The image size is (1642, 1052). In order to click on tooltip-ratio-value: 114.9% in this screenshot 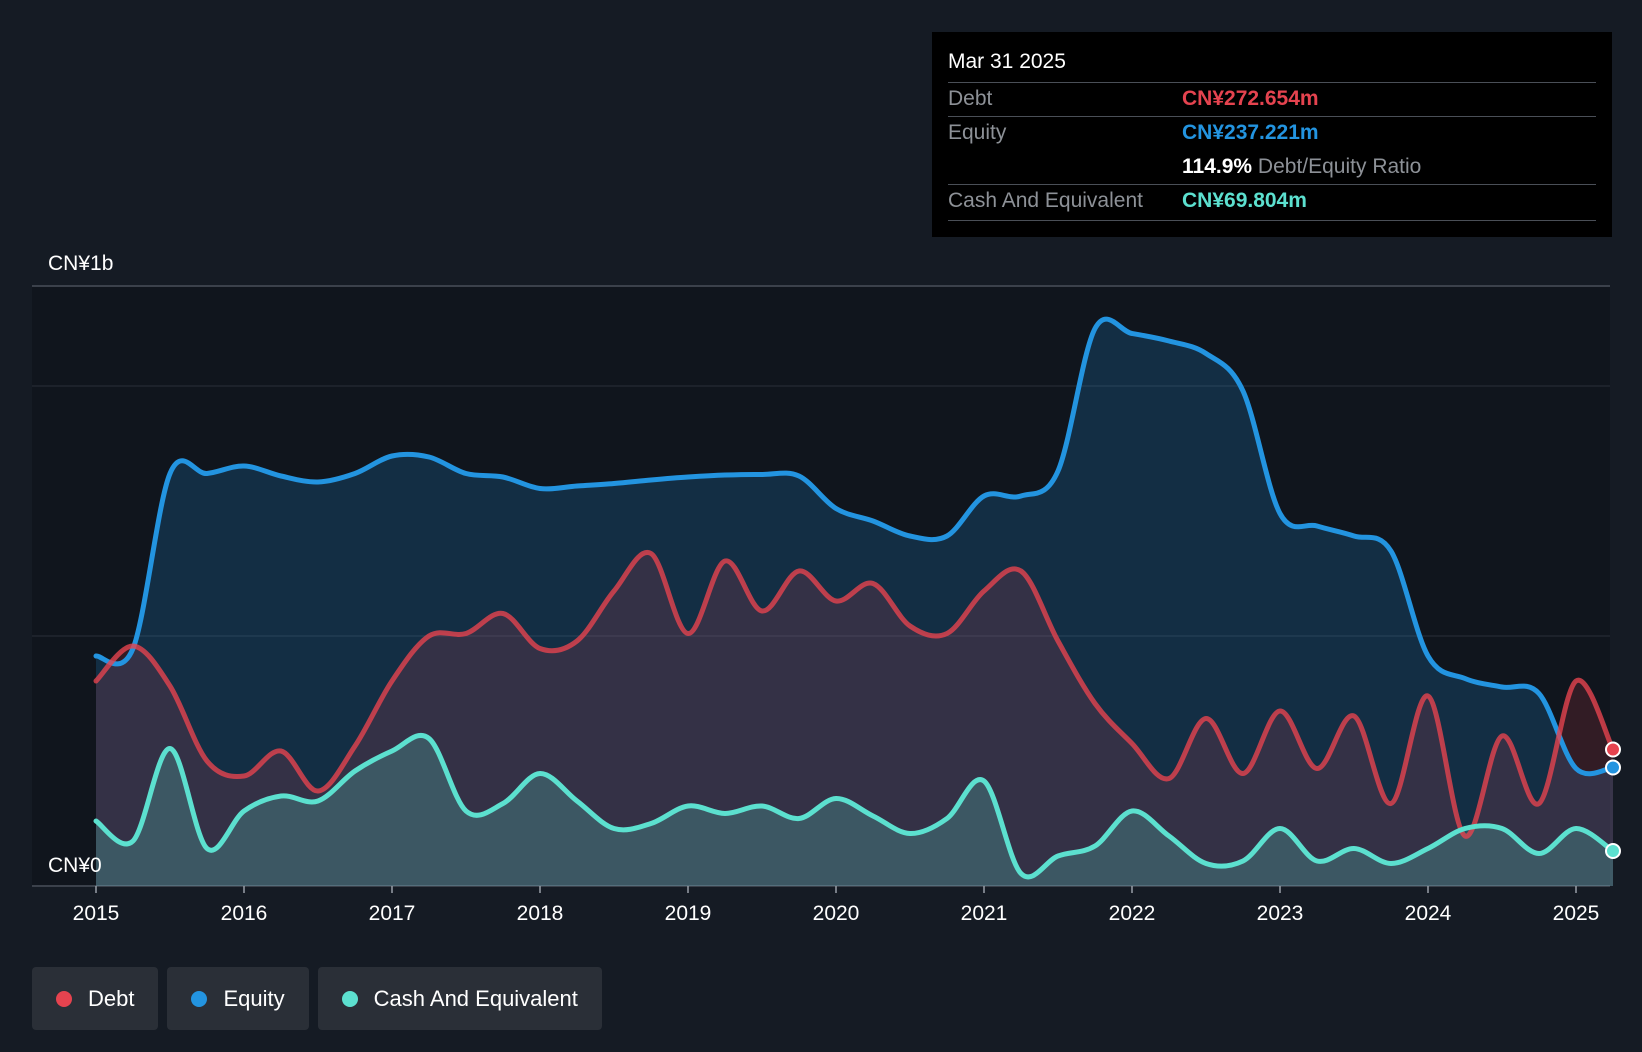, I will do `click(1217, 166)`.